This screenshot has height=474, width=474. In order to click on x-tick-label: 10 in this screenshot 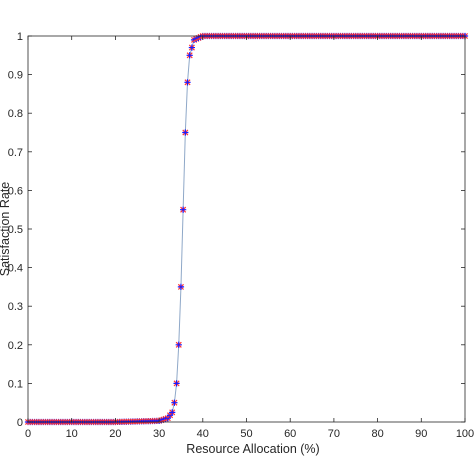, I will do `click(72, 434)`.